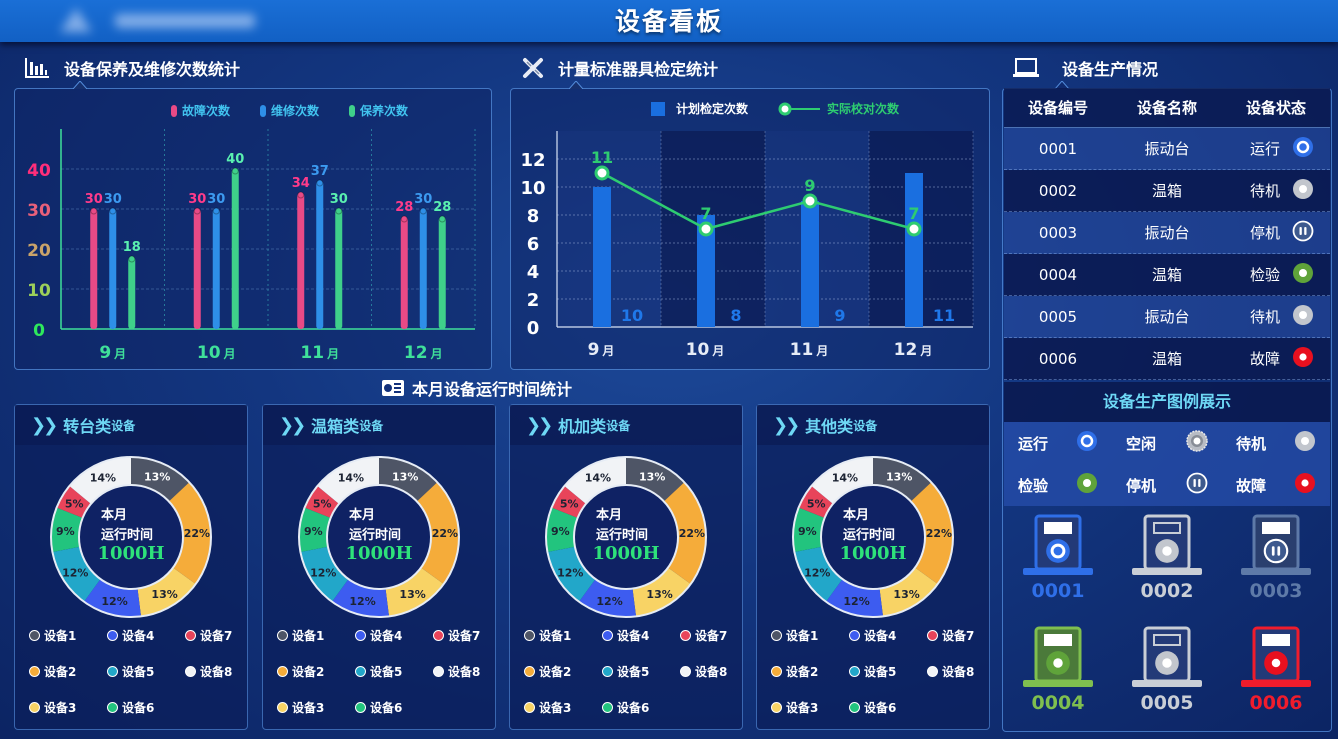 The width and height of the screenshot is (1338, 739). Describe the element at coordinates (393, 388) in the screenshot. I see `pie-list-icon` at that location.